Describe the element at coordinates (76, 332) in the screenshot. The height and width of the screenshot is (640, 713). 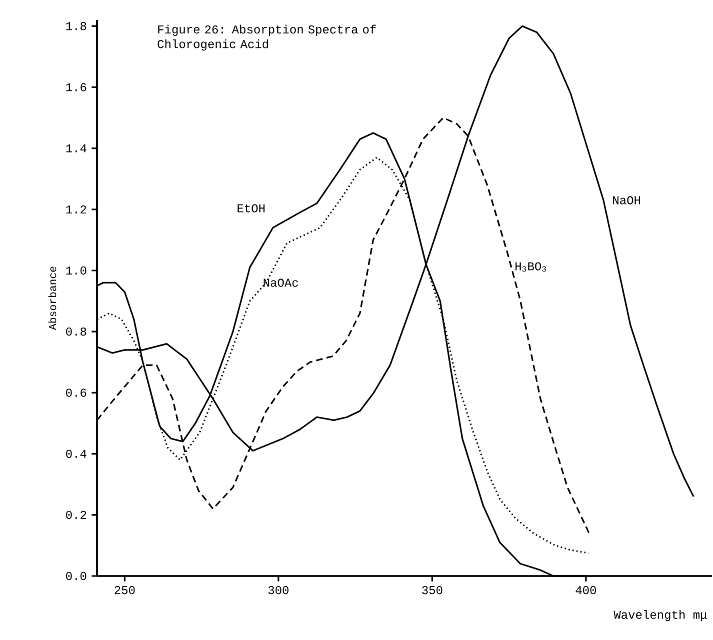
I see `y-tick-label: 0.8` at that location.